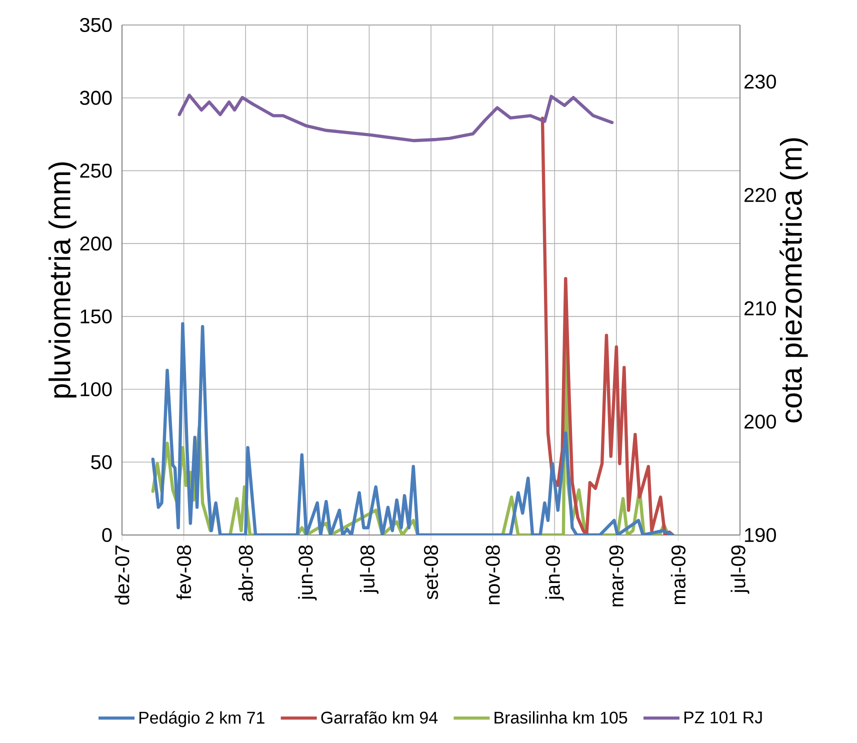 The image size is (857, 743). I want to click on x-tick-label: dez-07, so click(122, 575).